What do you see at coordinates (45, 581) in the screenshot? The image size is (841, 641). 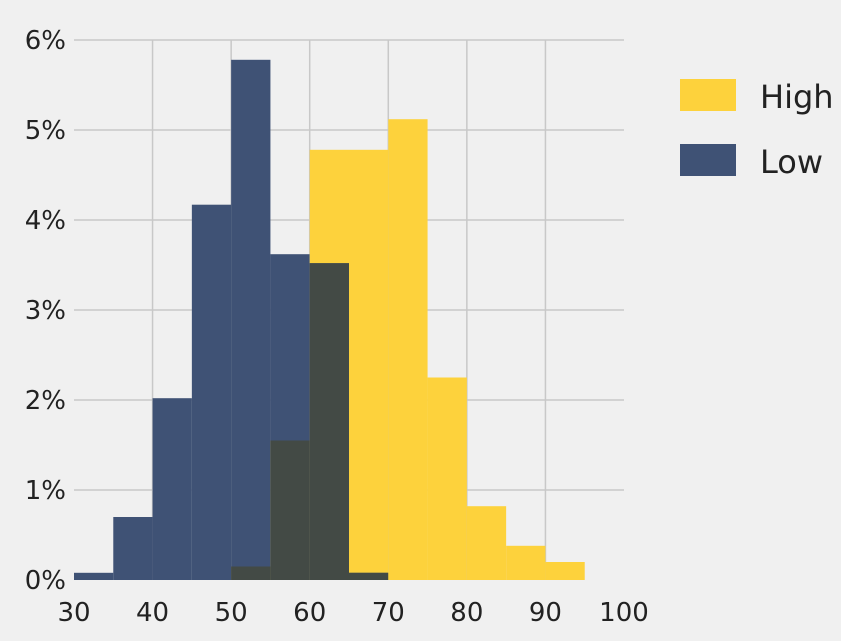 I see `y-tick-label: 0%` at bounding box center [45, 581].